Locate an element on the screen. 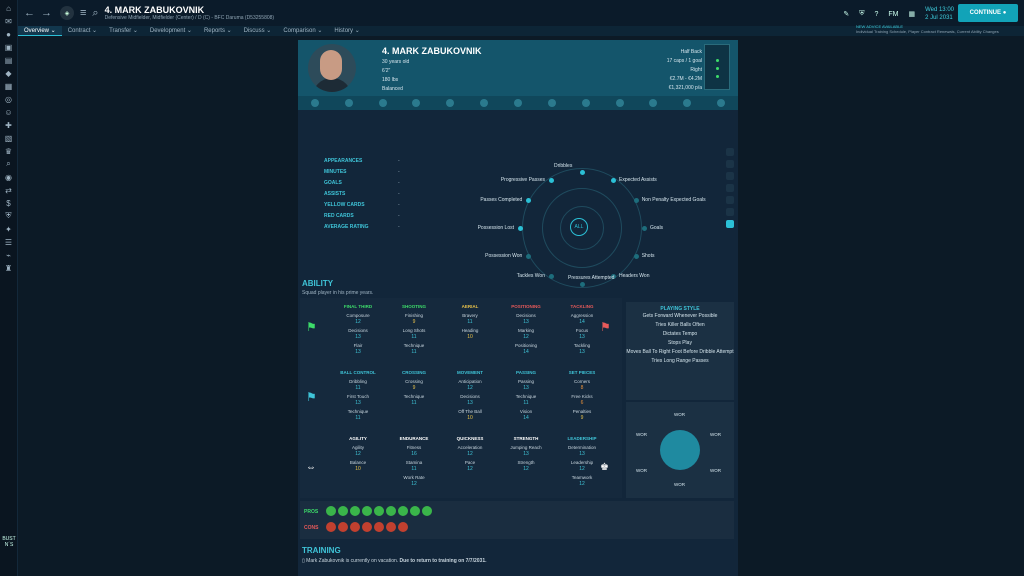  search-icon: ⌕ is located at coordinates (8, 163).